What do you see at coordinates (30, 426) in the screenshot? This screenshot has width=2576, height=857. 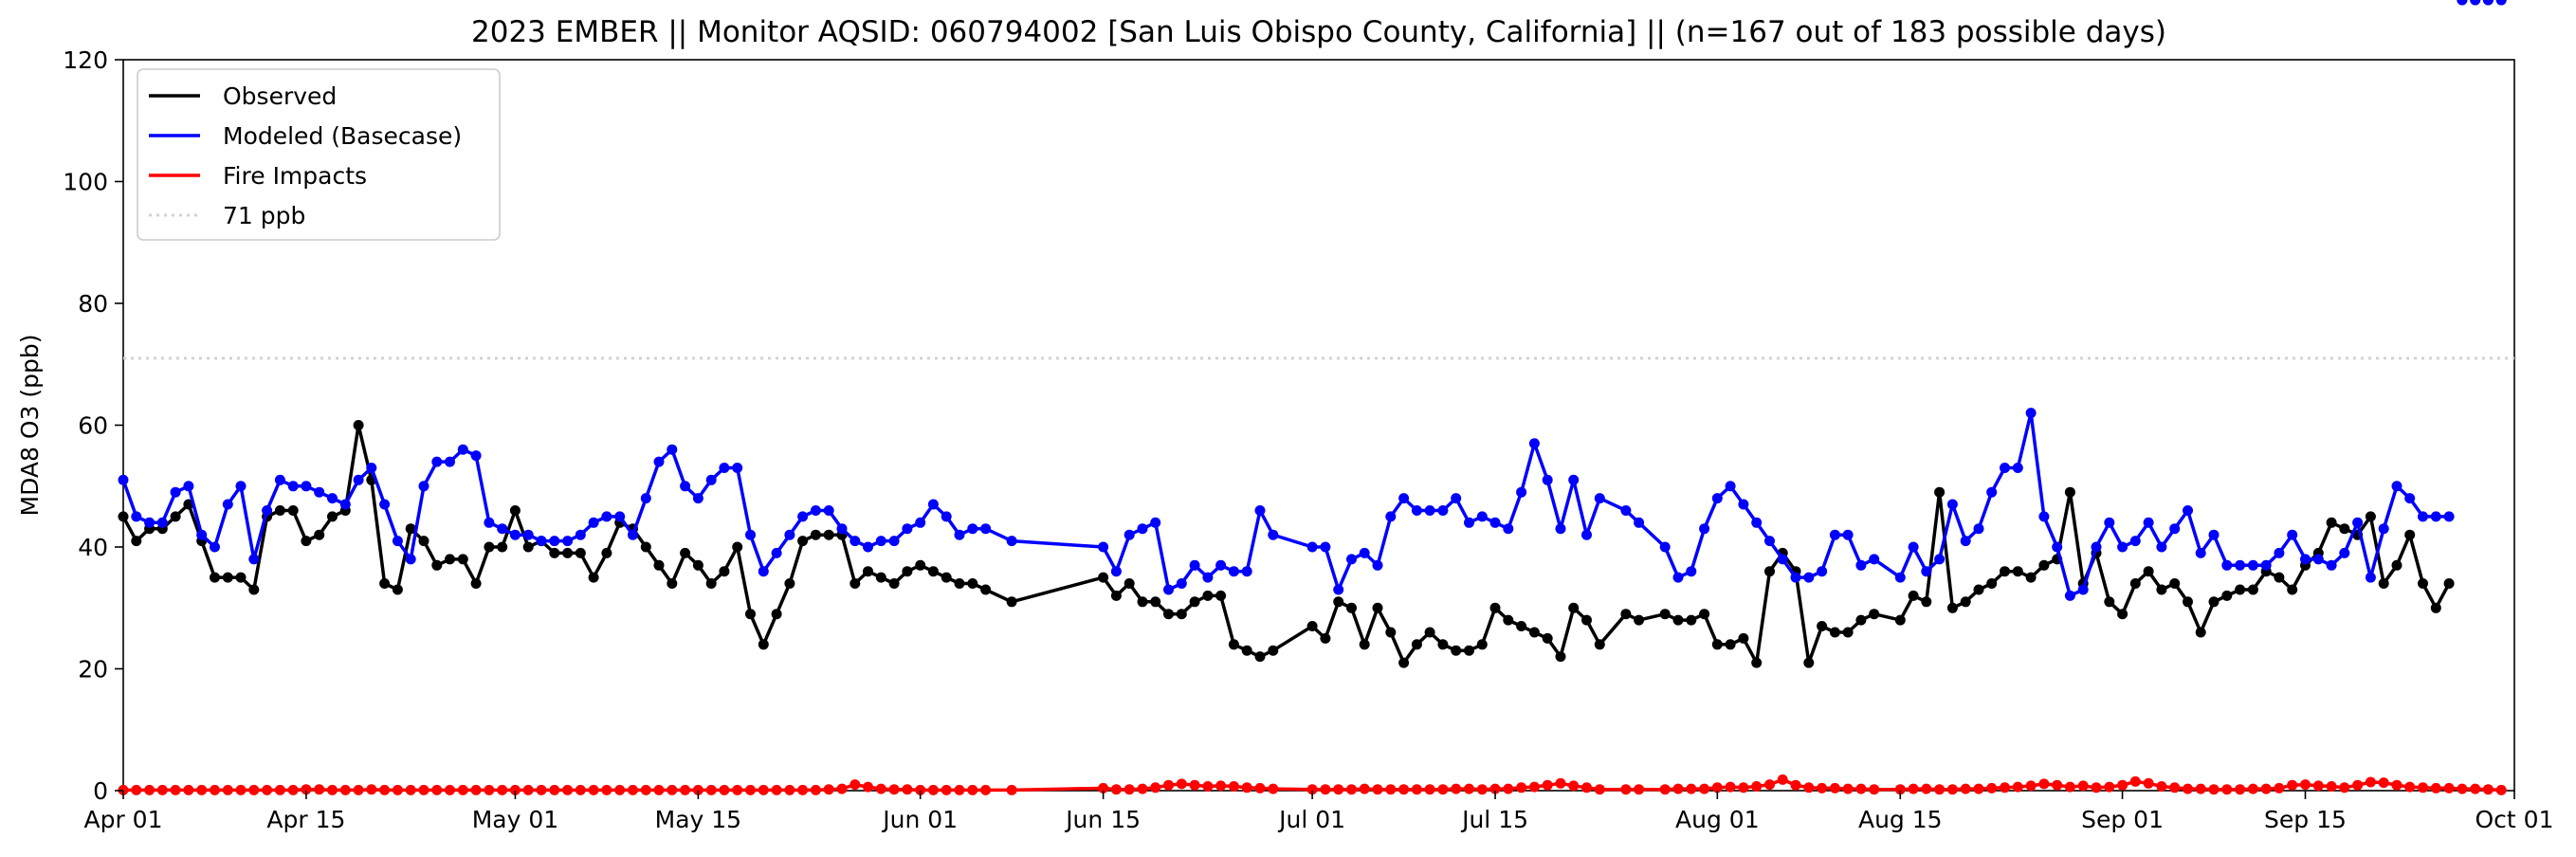 I see `y-axis-label: MDA8 O3 (ppb)` at bounding box center [30, 426].